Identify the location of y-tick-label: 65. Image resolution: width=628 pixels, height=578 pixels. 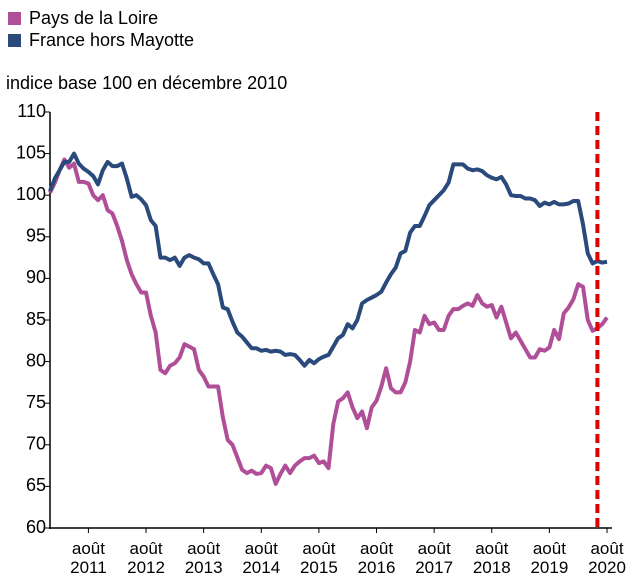
(36, 485).